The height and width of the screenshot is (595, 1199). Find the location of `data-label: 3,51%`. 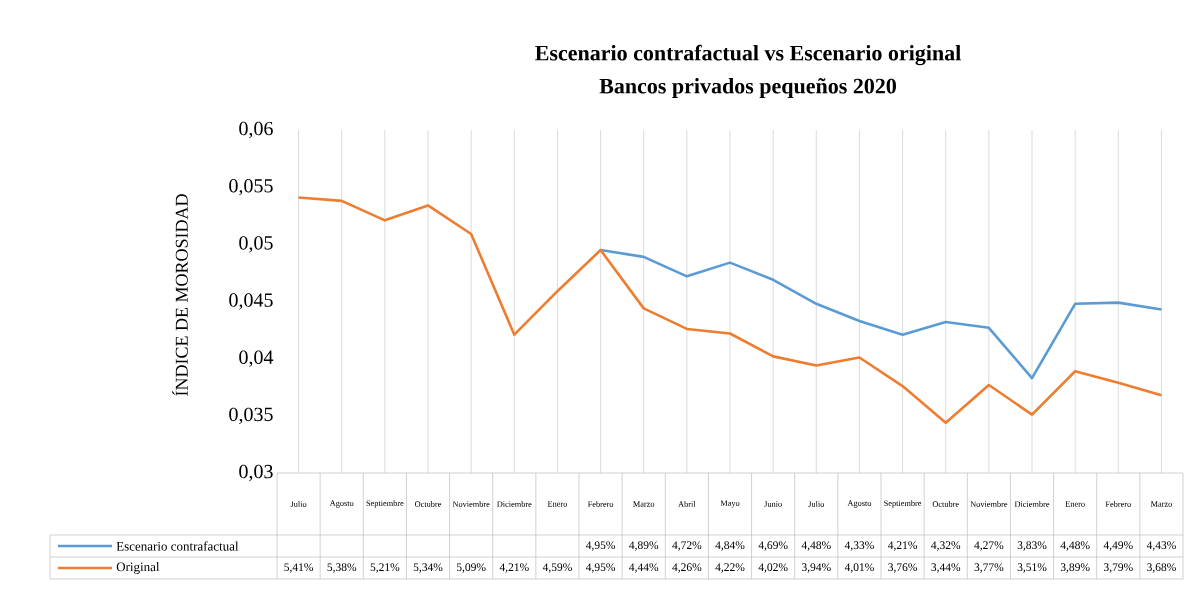

data-label: 3,51% is located at coordinates (1032, 568).